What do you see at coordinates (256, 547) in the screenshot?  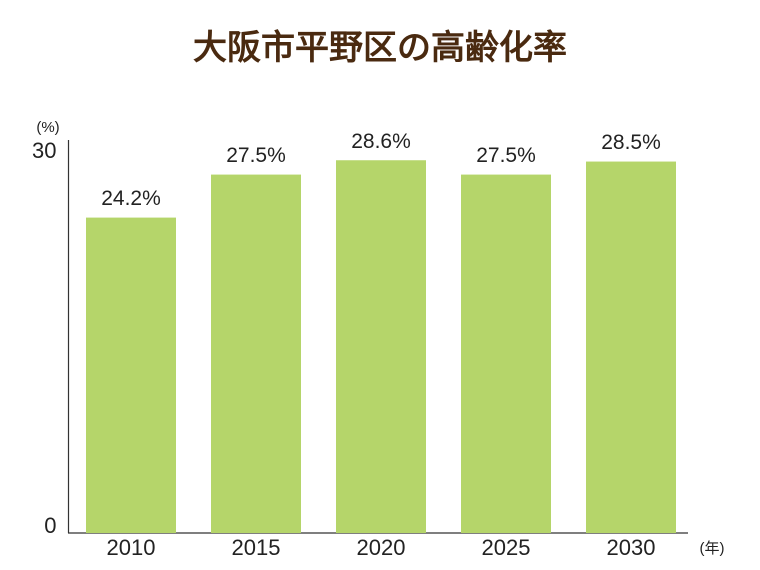 I see `x-tick-label: 2015` at bounding box center [256, 547].